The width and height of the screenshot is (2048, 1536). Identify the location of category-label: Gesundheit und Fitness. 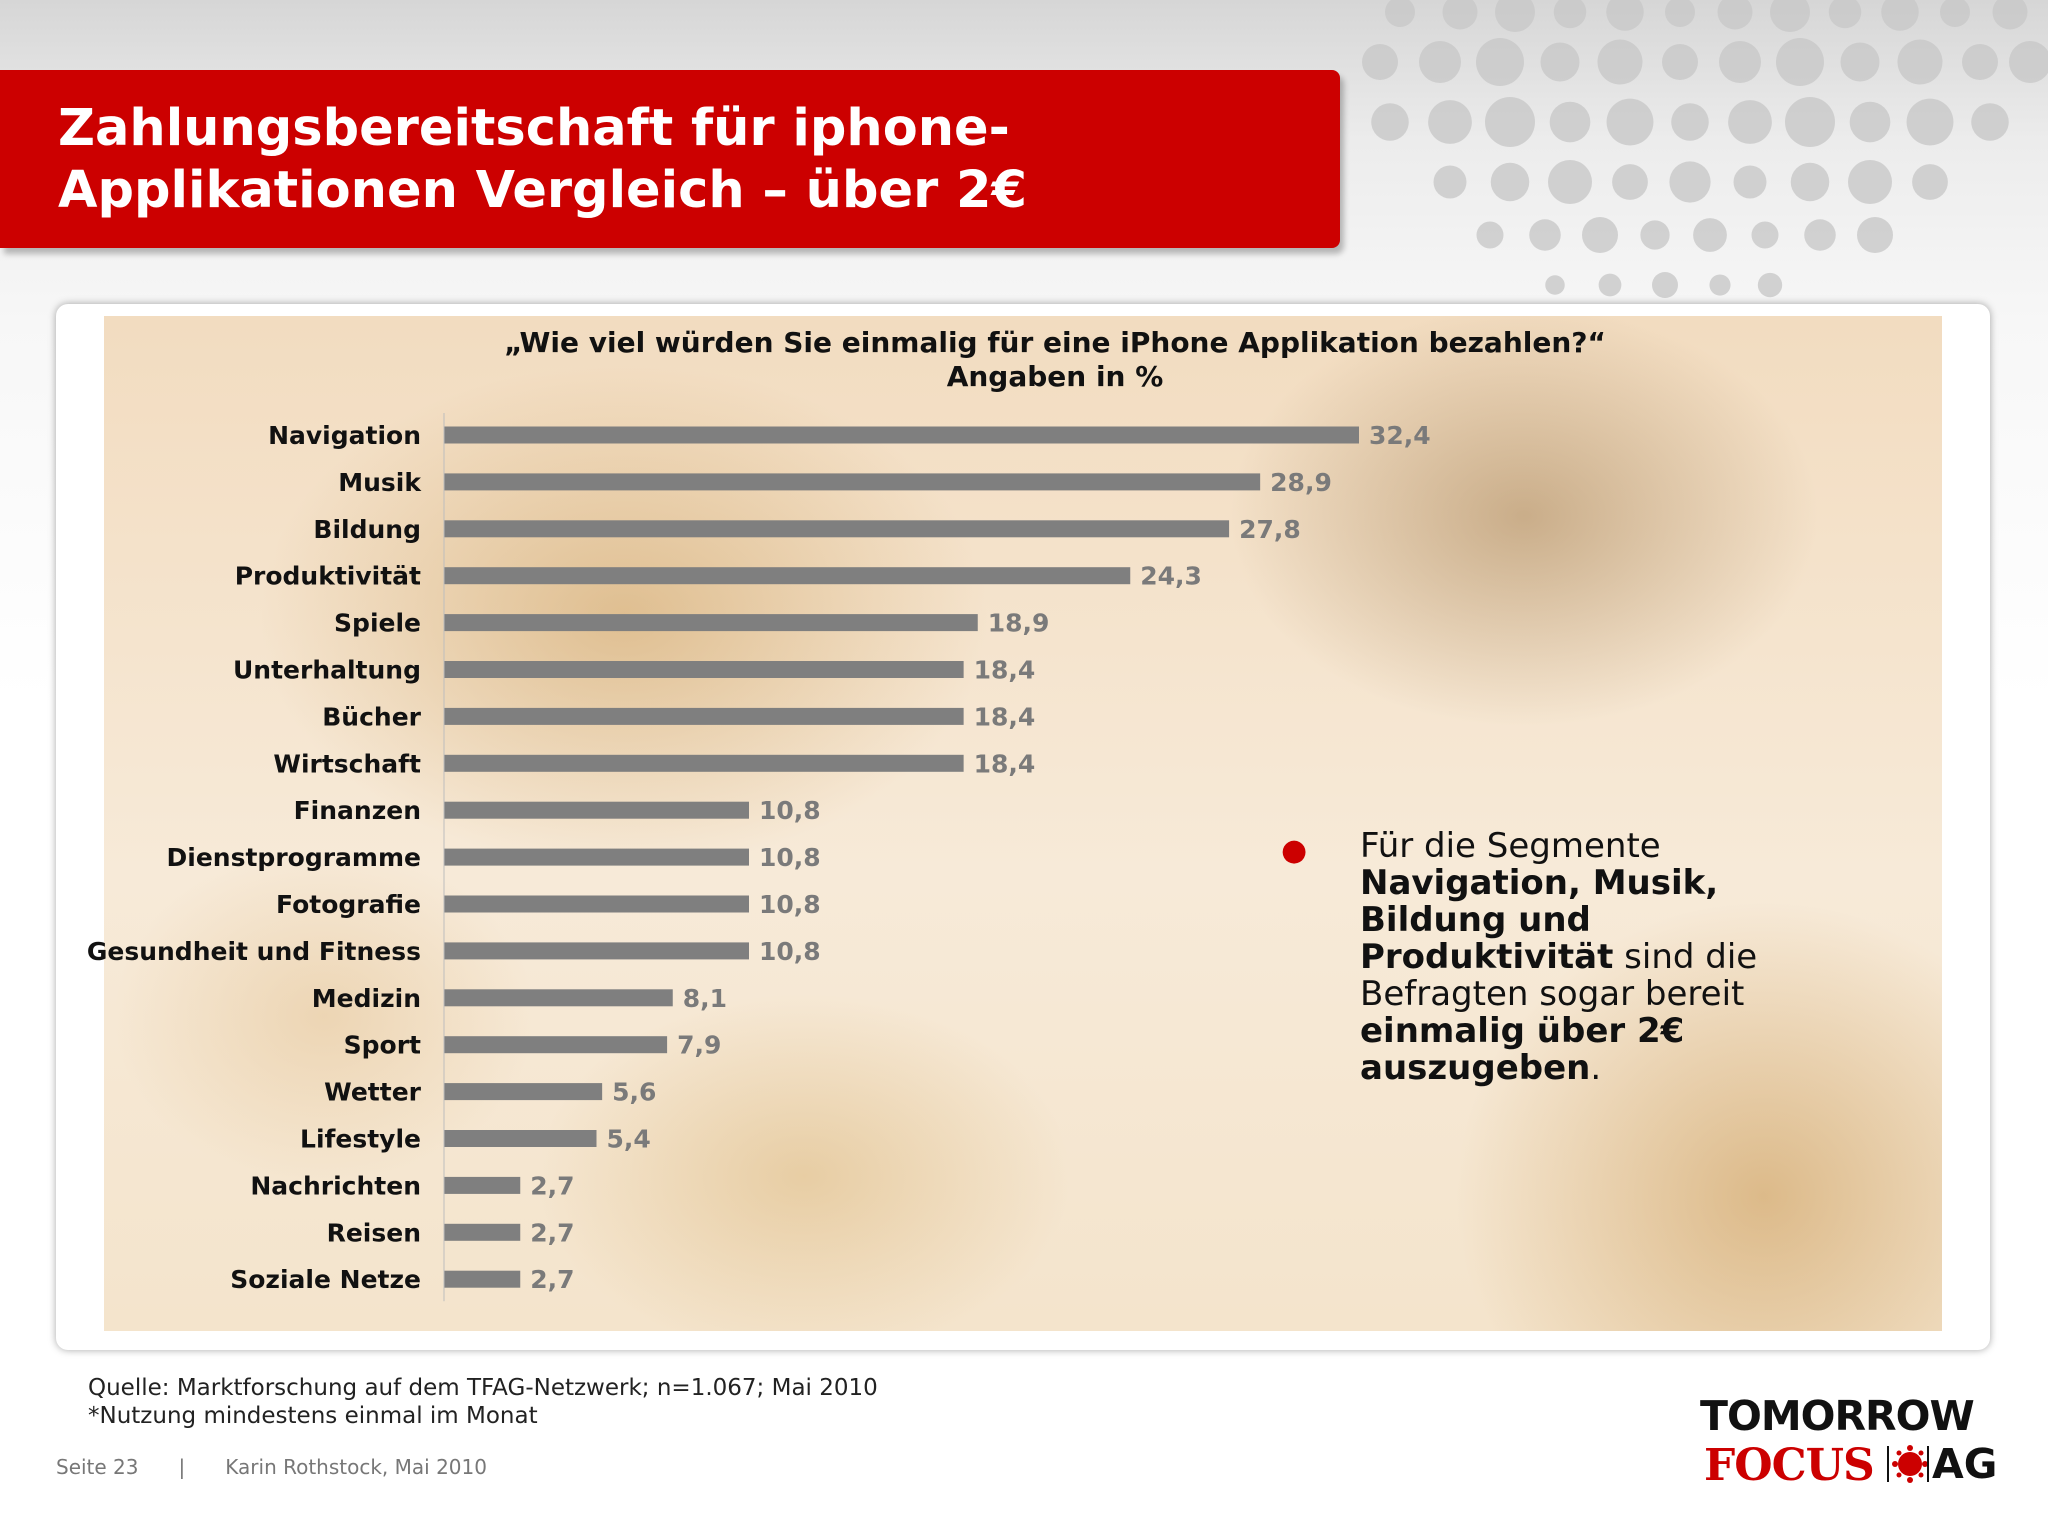
(254, 951).